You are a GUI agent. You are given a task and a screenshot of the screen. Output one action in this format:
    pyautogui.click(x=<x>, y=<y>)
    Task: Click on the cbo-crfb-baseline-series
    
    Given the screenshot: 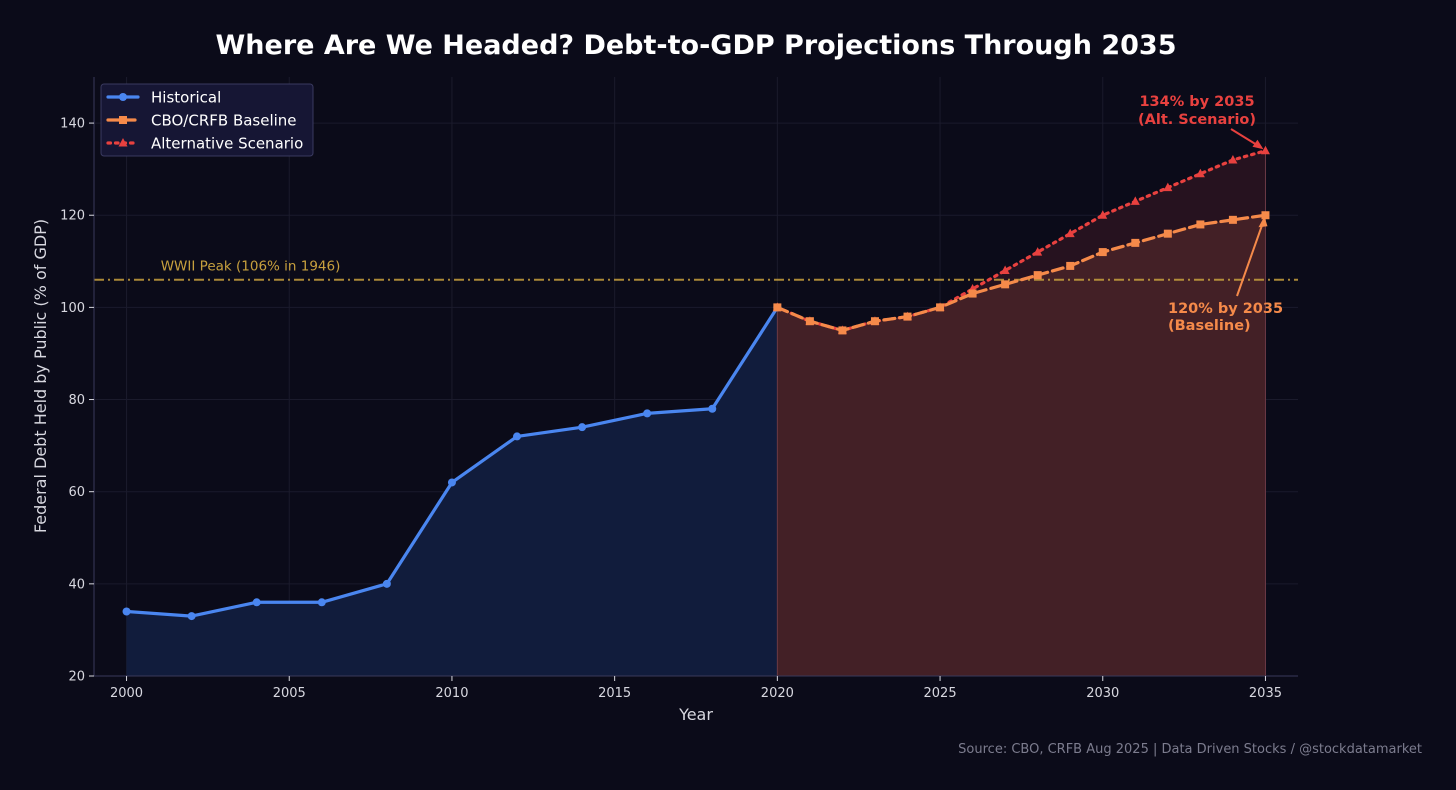 What is the action you would take?
    pyautogui.click(x=1021, y=273)
    